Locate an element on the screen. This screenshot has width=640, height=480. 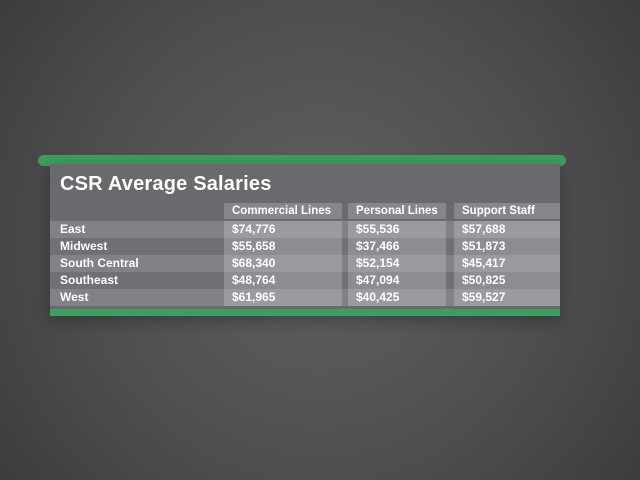
cell-value: $68,340 is located at coordinates (283, 263).